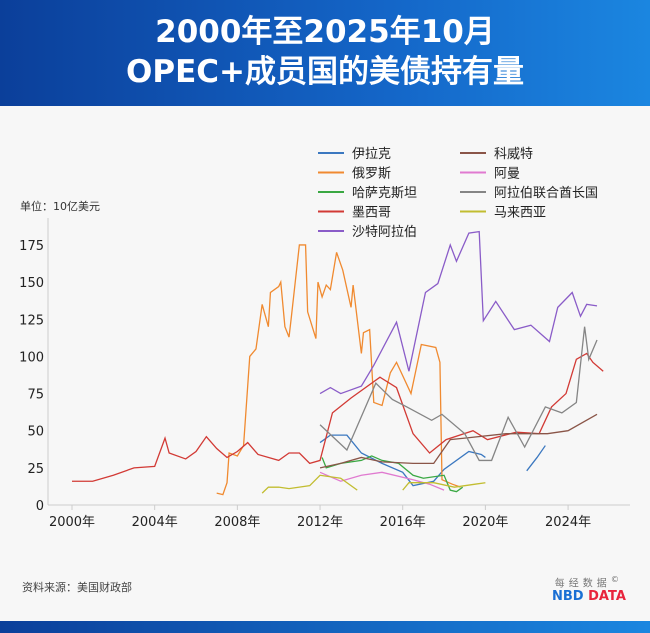 The image size is (650, 633). I want to click on legend-label: 俄罗斯, so click(371, 174).